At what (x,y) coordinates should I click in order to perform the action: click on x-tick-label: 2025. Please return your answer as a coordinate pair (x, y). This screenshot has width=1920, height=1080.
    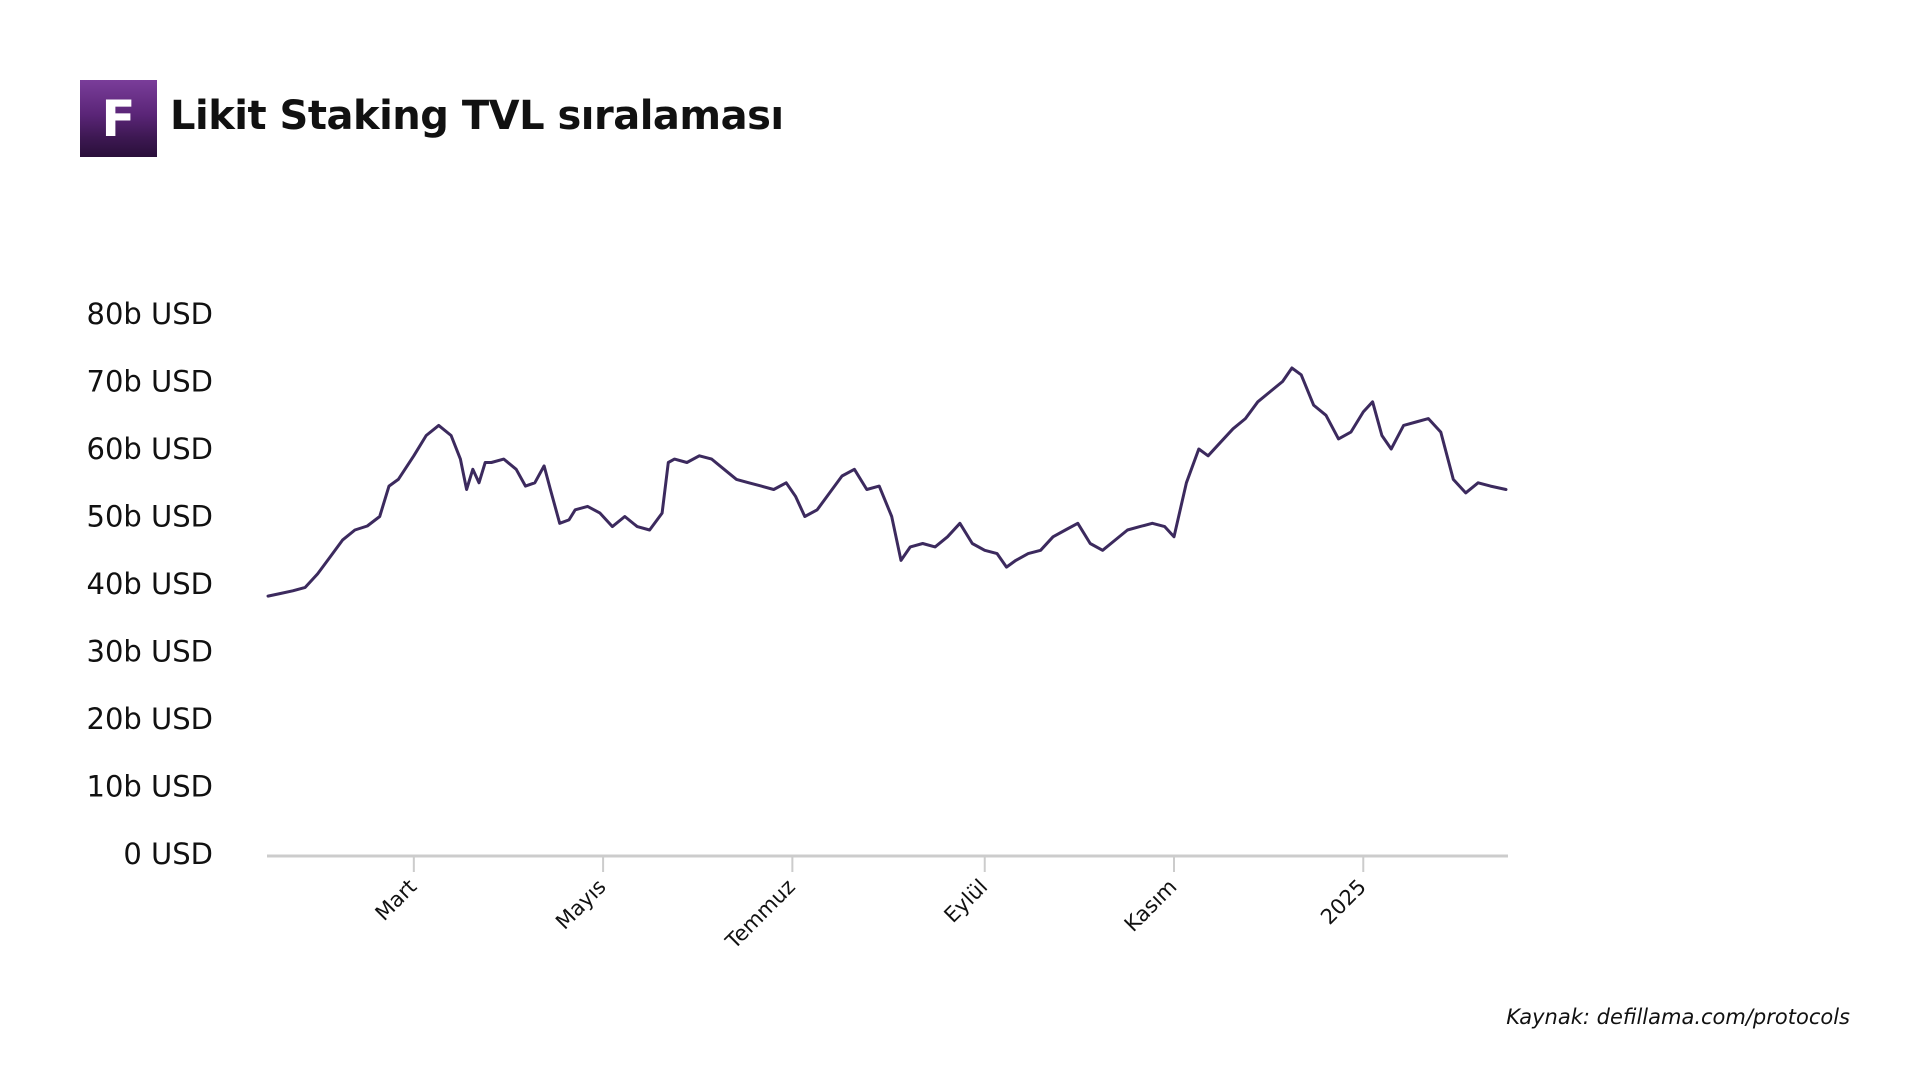
    Looking at the image, I should click on (1343, 902).